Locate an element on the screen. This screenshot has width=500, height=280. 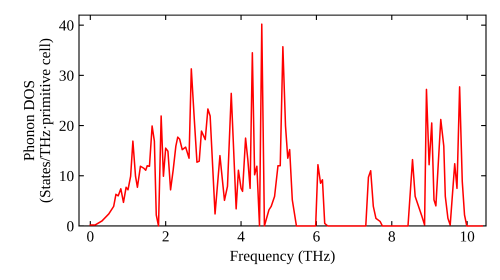
x-tick-label: 8 is located at coordinates (392, 236).